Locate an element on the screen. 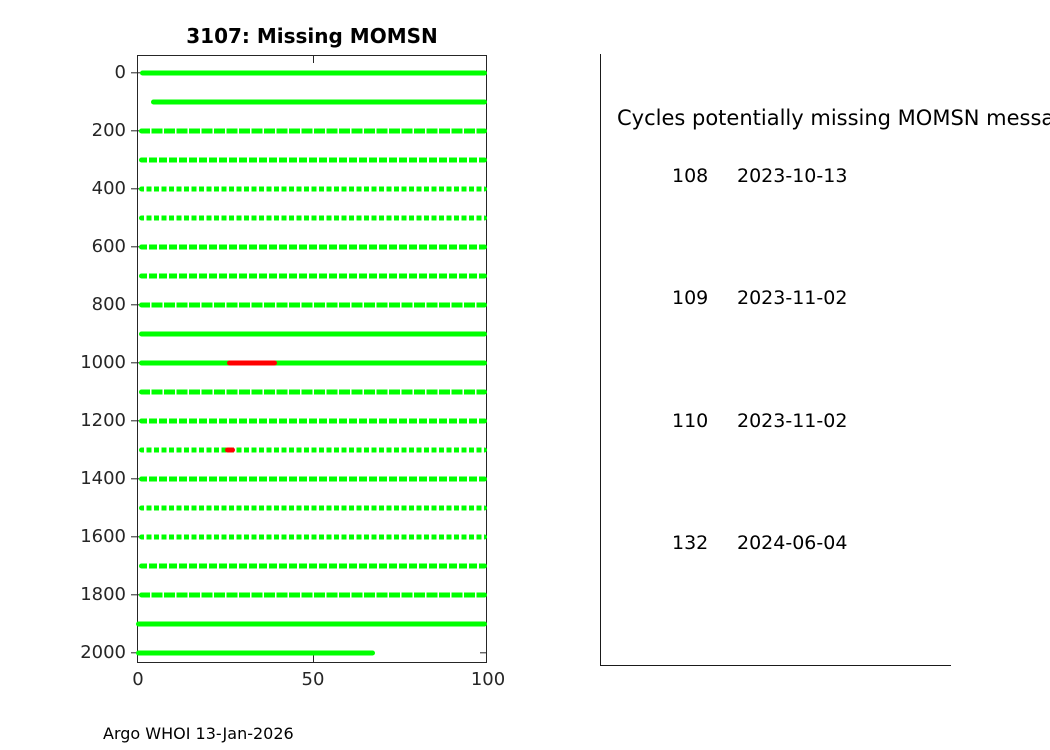 This screenshot has height=750, width=1050. profile-line-y1800 is located at coordinates (313, 595).